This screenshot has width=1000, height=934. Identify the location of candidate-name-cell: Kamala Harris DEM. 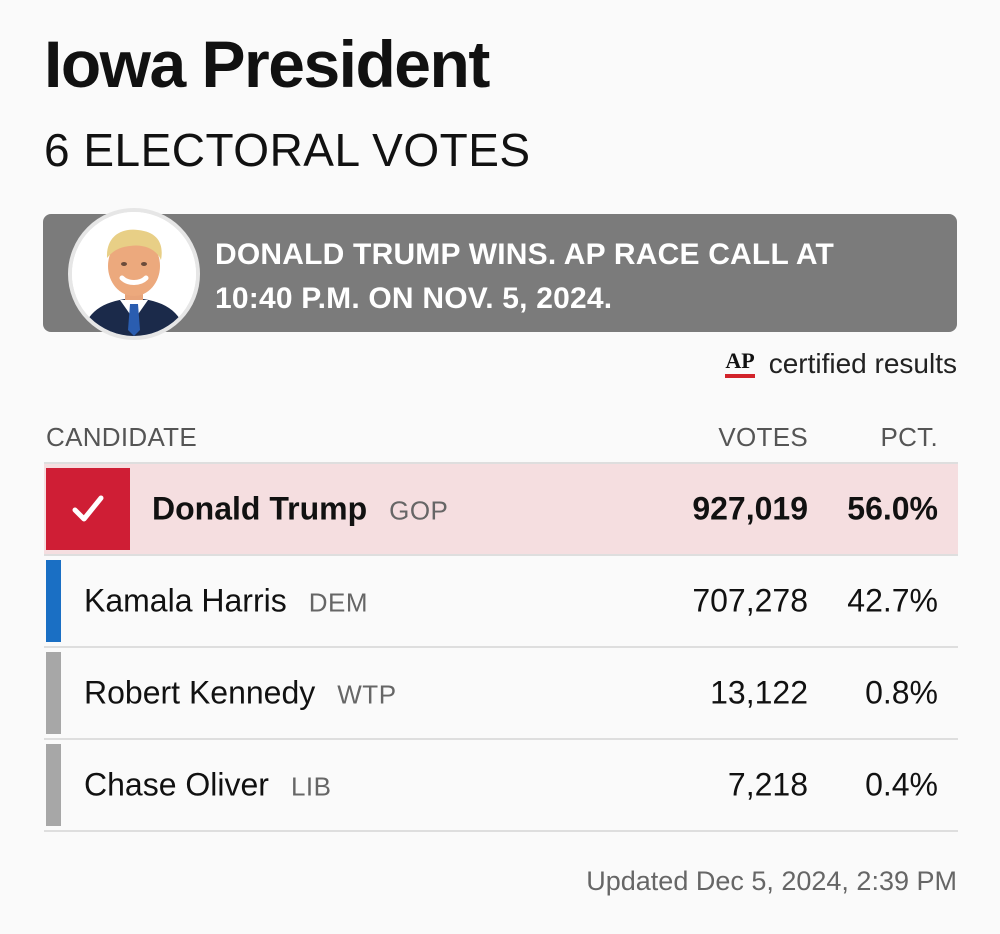
(226, 601).